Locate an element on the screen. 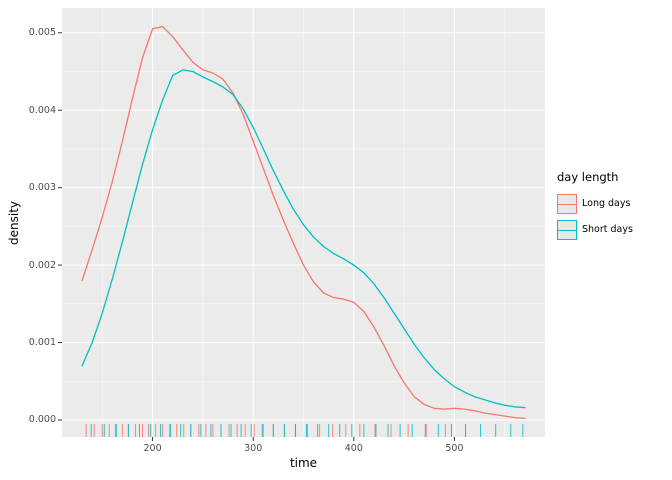 Image resolution: width=672 pixels, height=480 pixels. legend-label-short-days: Short days is located at coordinates (607, 229).